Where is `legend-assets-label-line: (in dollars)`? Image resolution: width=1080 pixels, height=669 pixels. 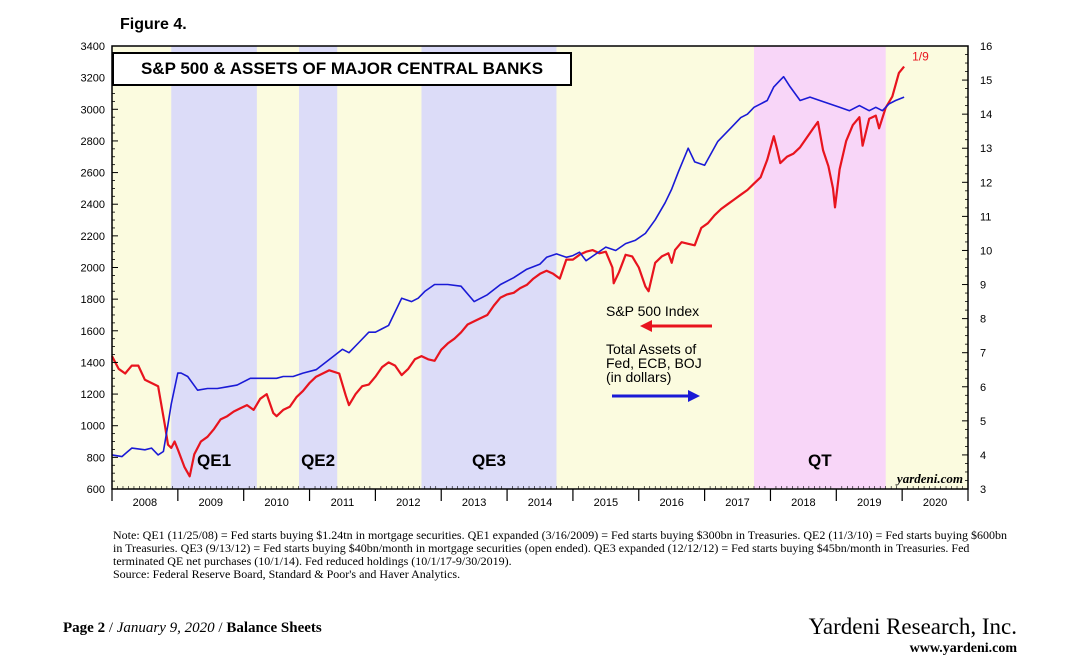
legend-assets-label-line: (in dollars) is located at coordinates (638, 377).